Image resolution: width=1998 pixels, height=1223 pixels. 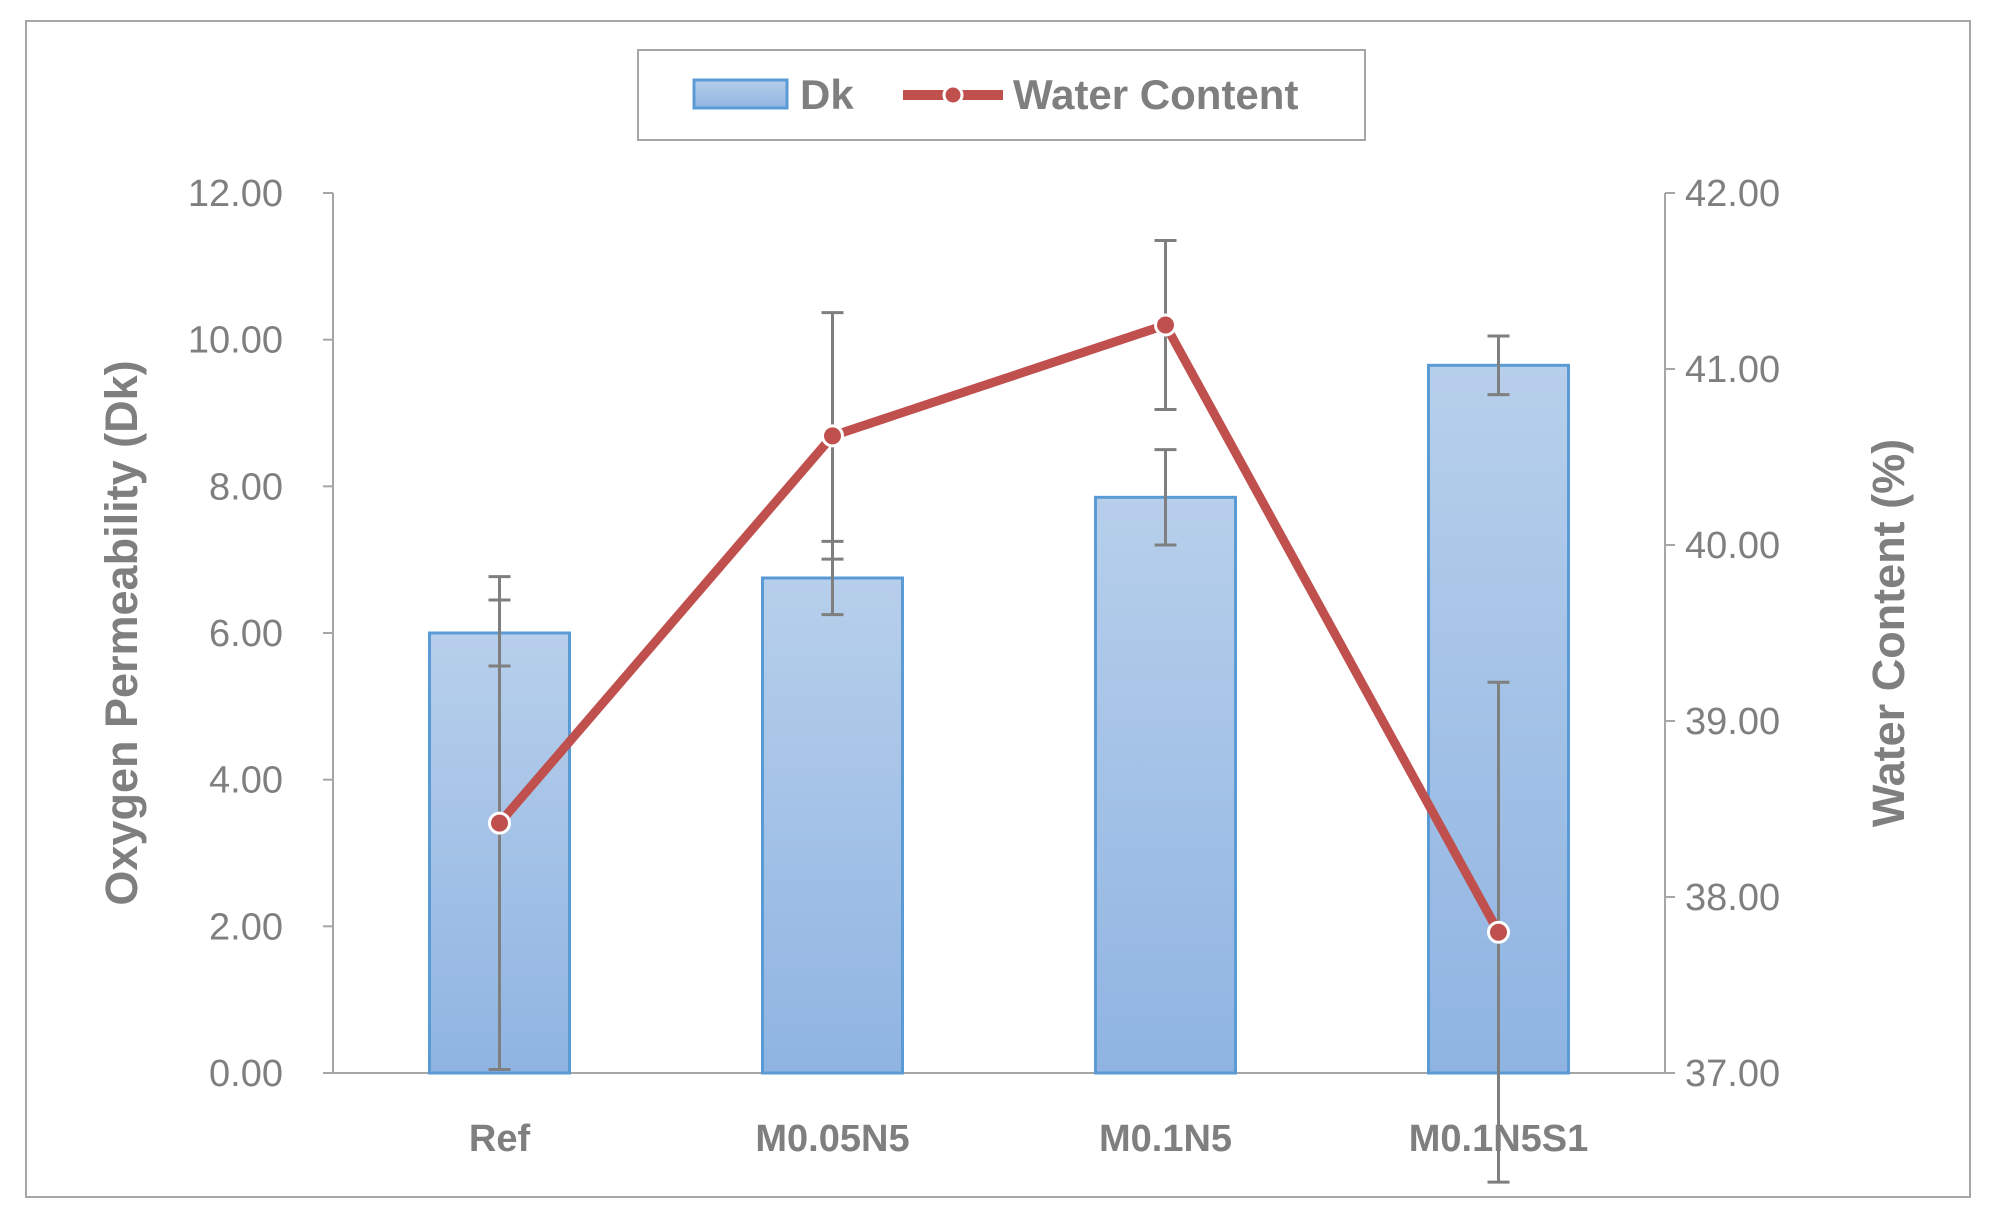 I want to click on legend: Dk Water Content, so click(x=1001, y=95).